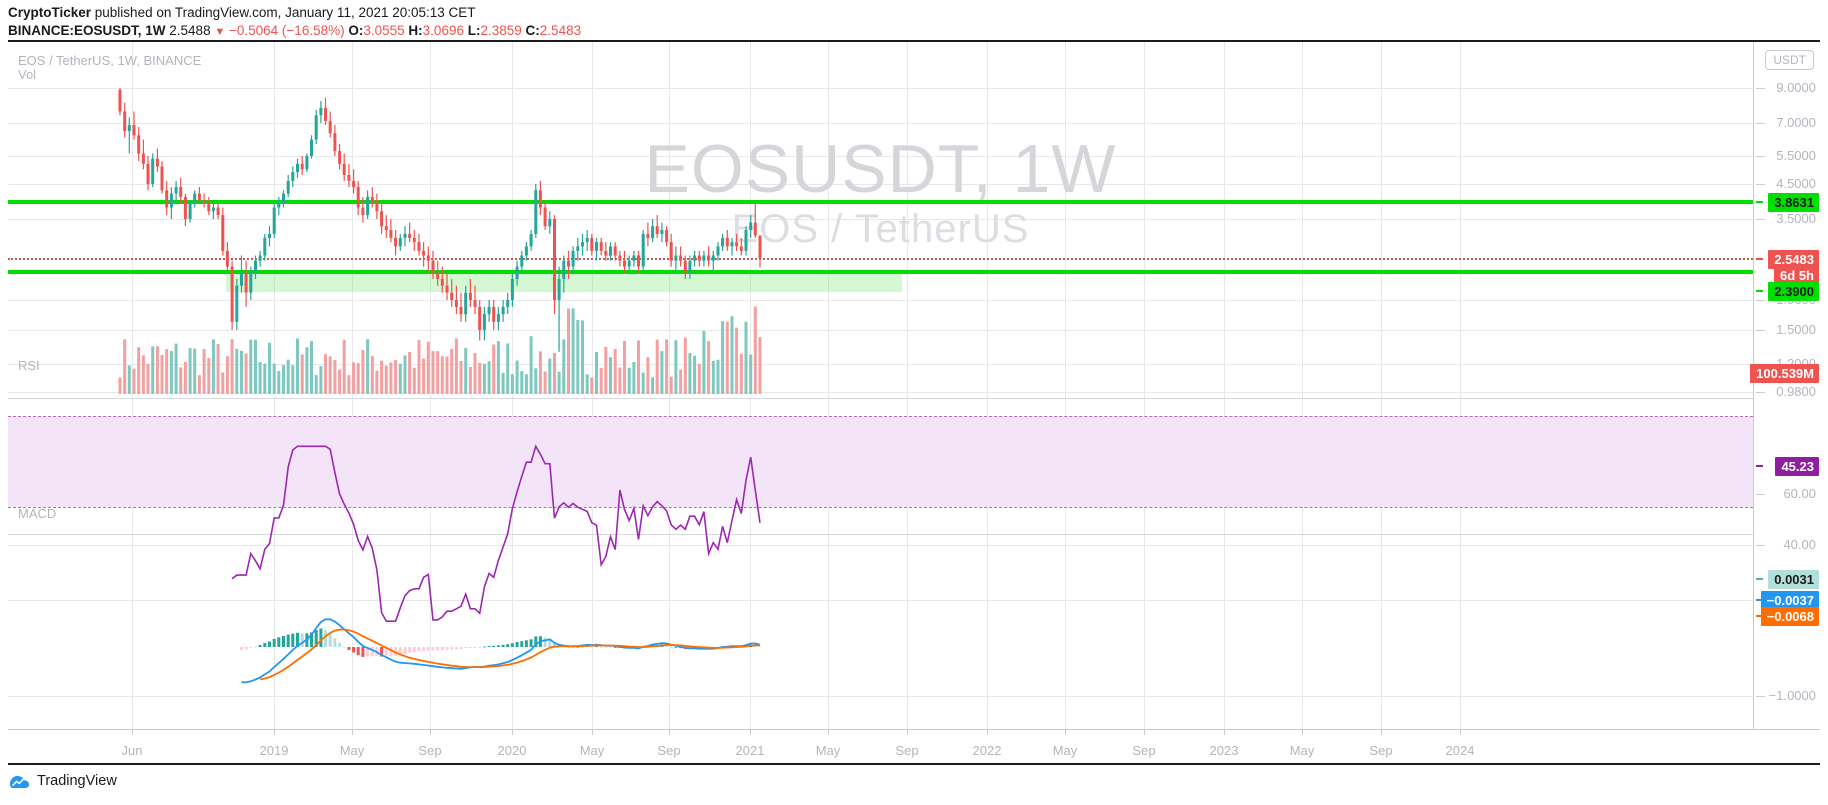  What do you see at coordinates (1793, 579) in the screenshot?
I see `axis-price-badge: 0.0031` at bounding box center [1793, 579].